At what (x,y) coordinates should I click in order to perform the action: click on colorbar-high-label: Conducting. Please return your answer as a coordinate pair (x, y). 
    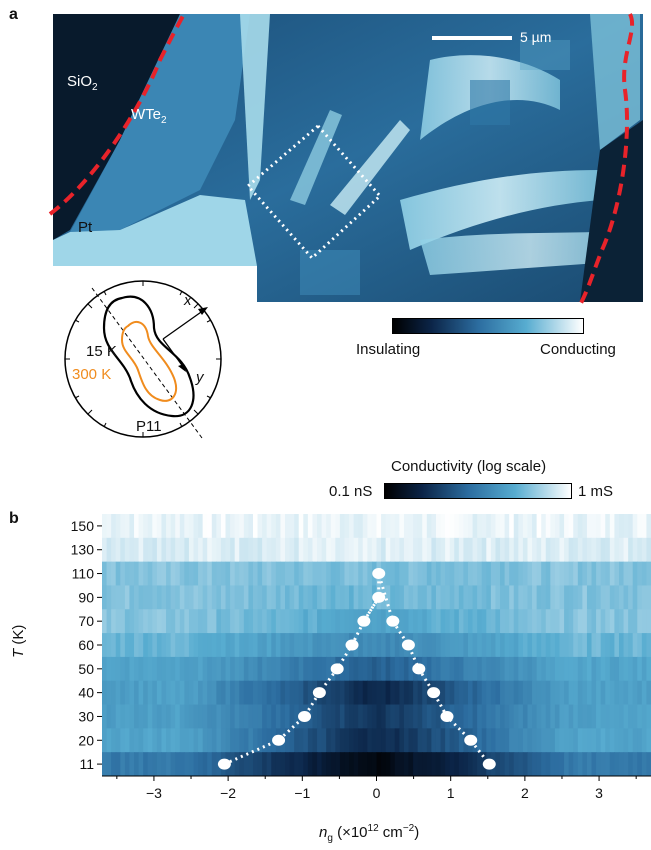
    Looking at the image, I should click on (578, 349).